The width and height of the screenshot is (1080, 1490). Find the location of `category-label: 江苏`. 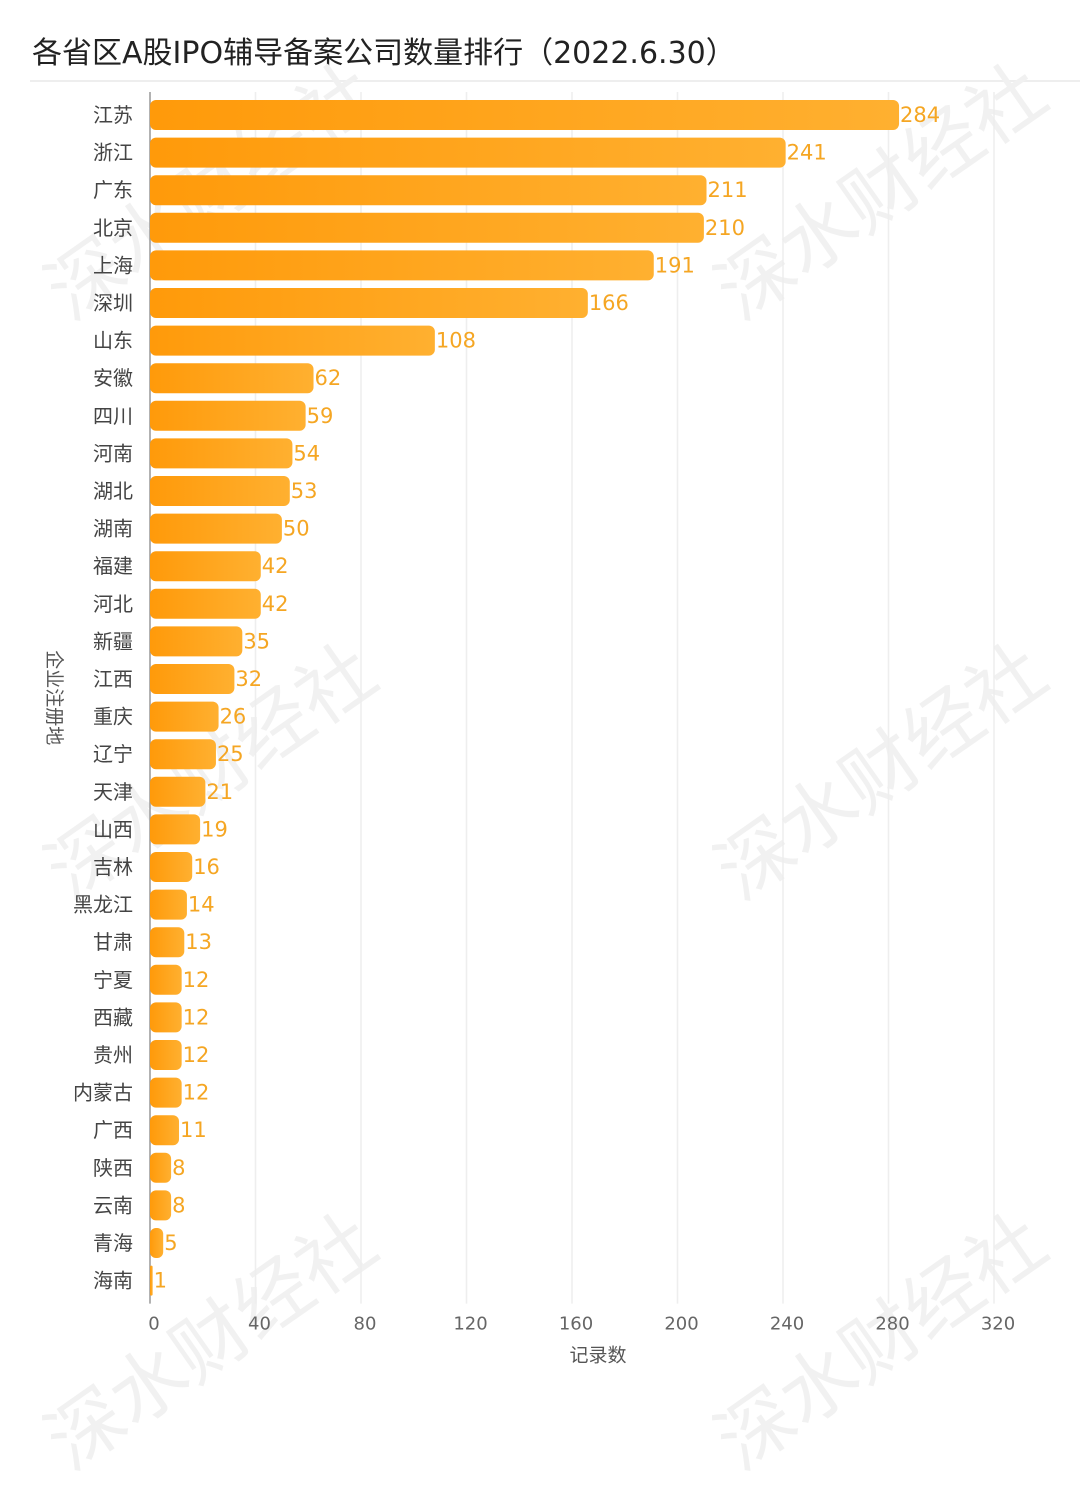

category-label: 江苏 is located at coordinates (113, 115).